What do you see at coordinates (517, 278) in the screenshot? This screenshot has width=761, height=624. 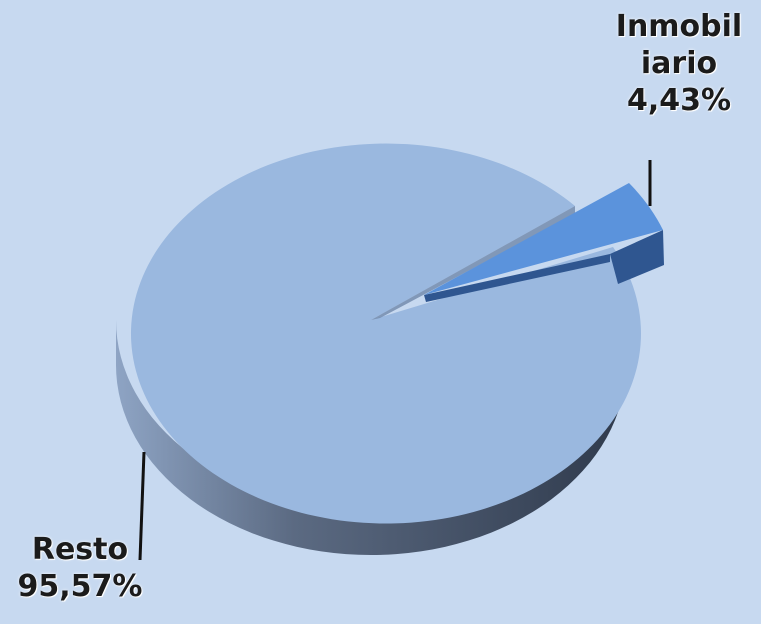 I see `pie-slice-inmobiliario-wall` at bounding box center [517, 278].